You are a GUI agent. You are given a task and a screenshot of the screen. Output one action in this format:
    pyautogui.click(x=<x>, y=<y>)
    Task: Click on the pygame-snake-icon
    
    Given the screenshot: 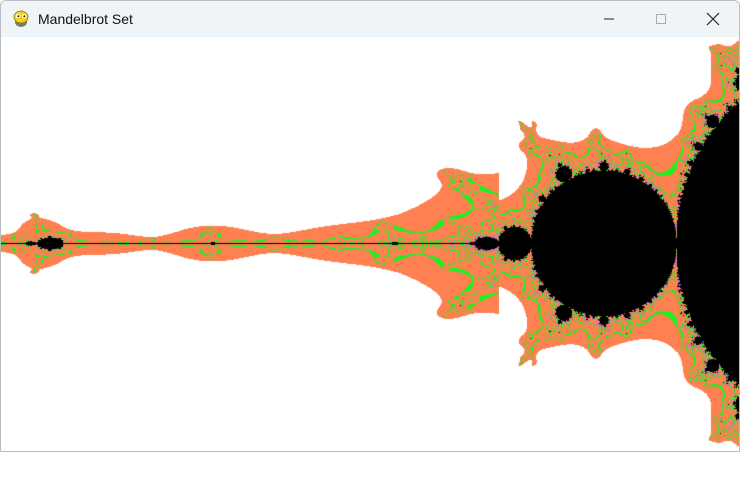 What is the action you would take?
    pyautogui.click(x=21, y=19)
    